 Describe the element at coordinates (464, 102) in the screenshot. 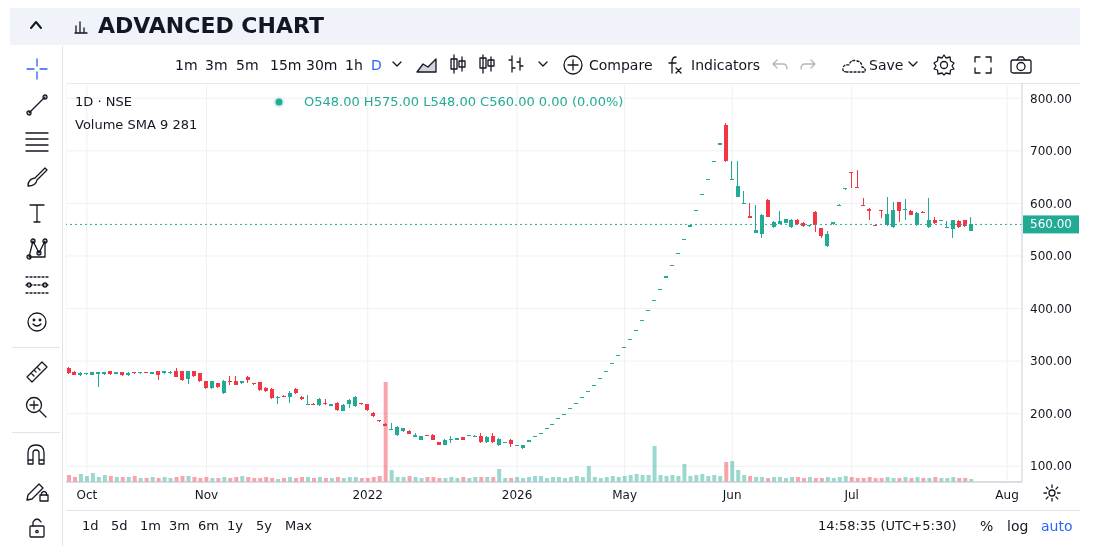

I see `annotation: O548.00 H575.00 L548.00 C560.00 0.00 (0.00%)` at that location.